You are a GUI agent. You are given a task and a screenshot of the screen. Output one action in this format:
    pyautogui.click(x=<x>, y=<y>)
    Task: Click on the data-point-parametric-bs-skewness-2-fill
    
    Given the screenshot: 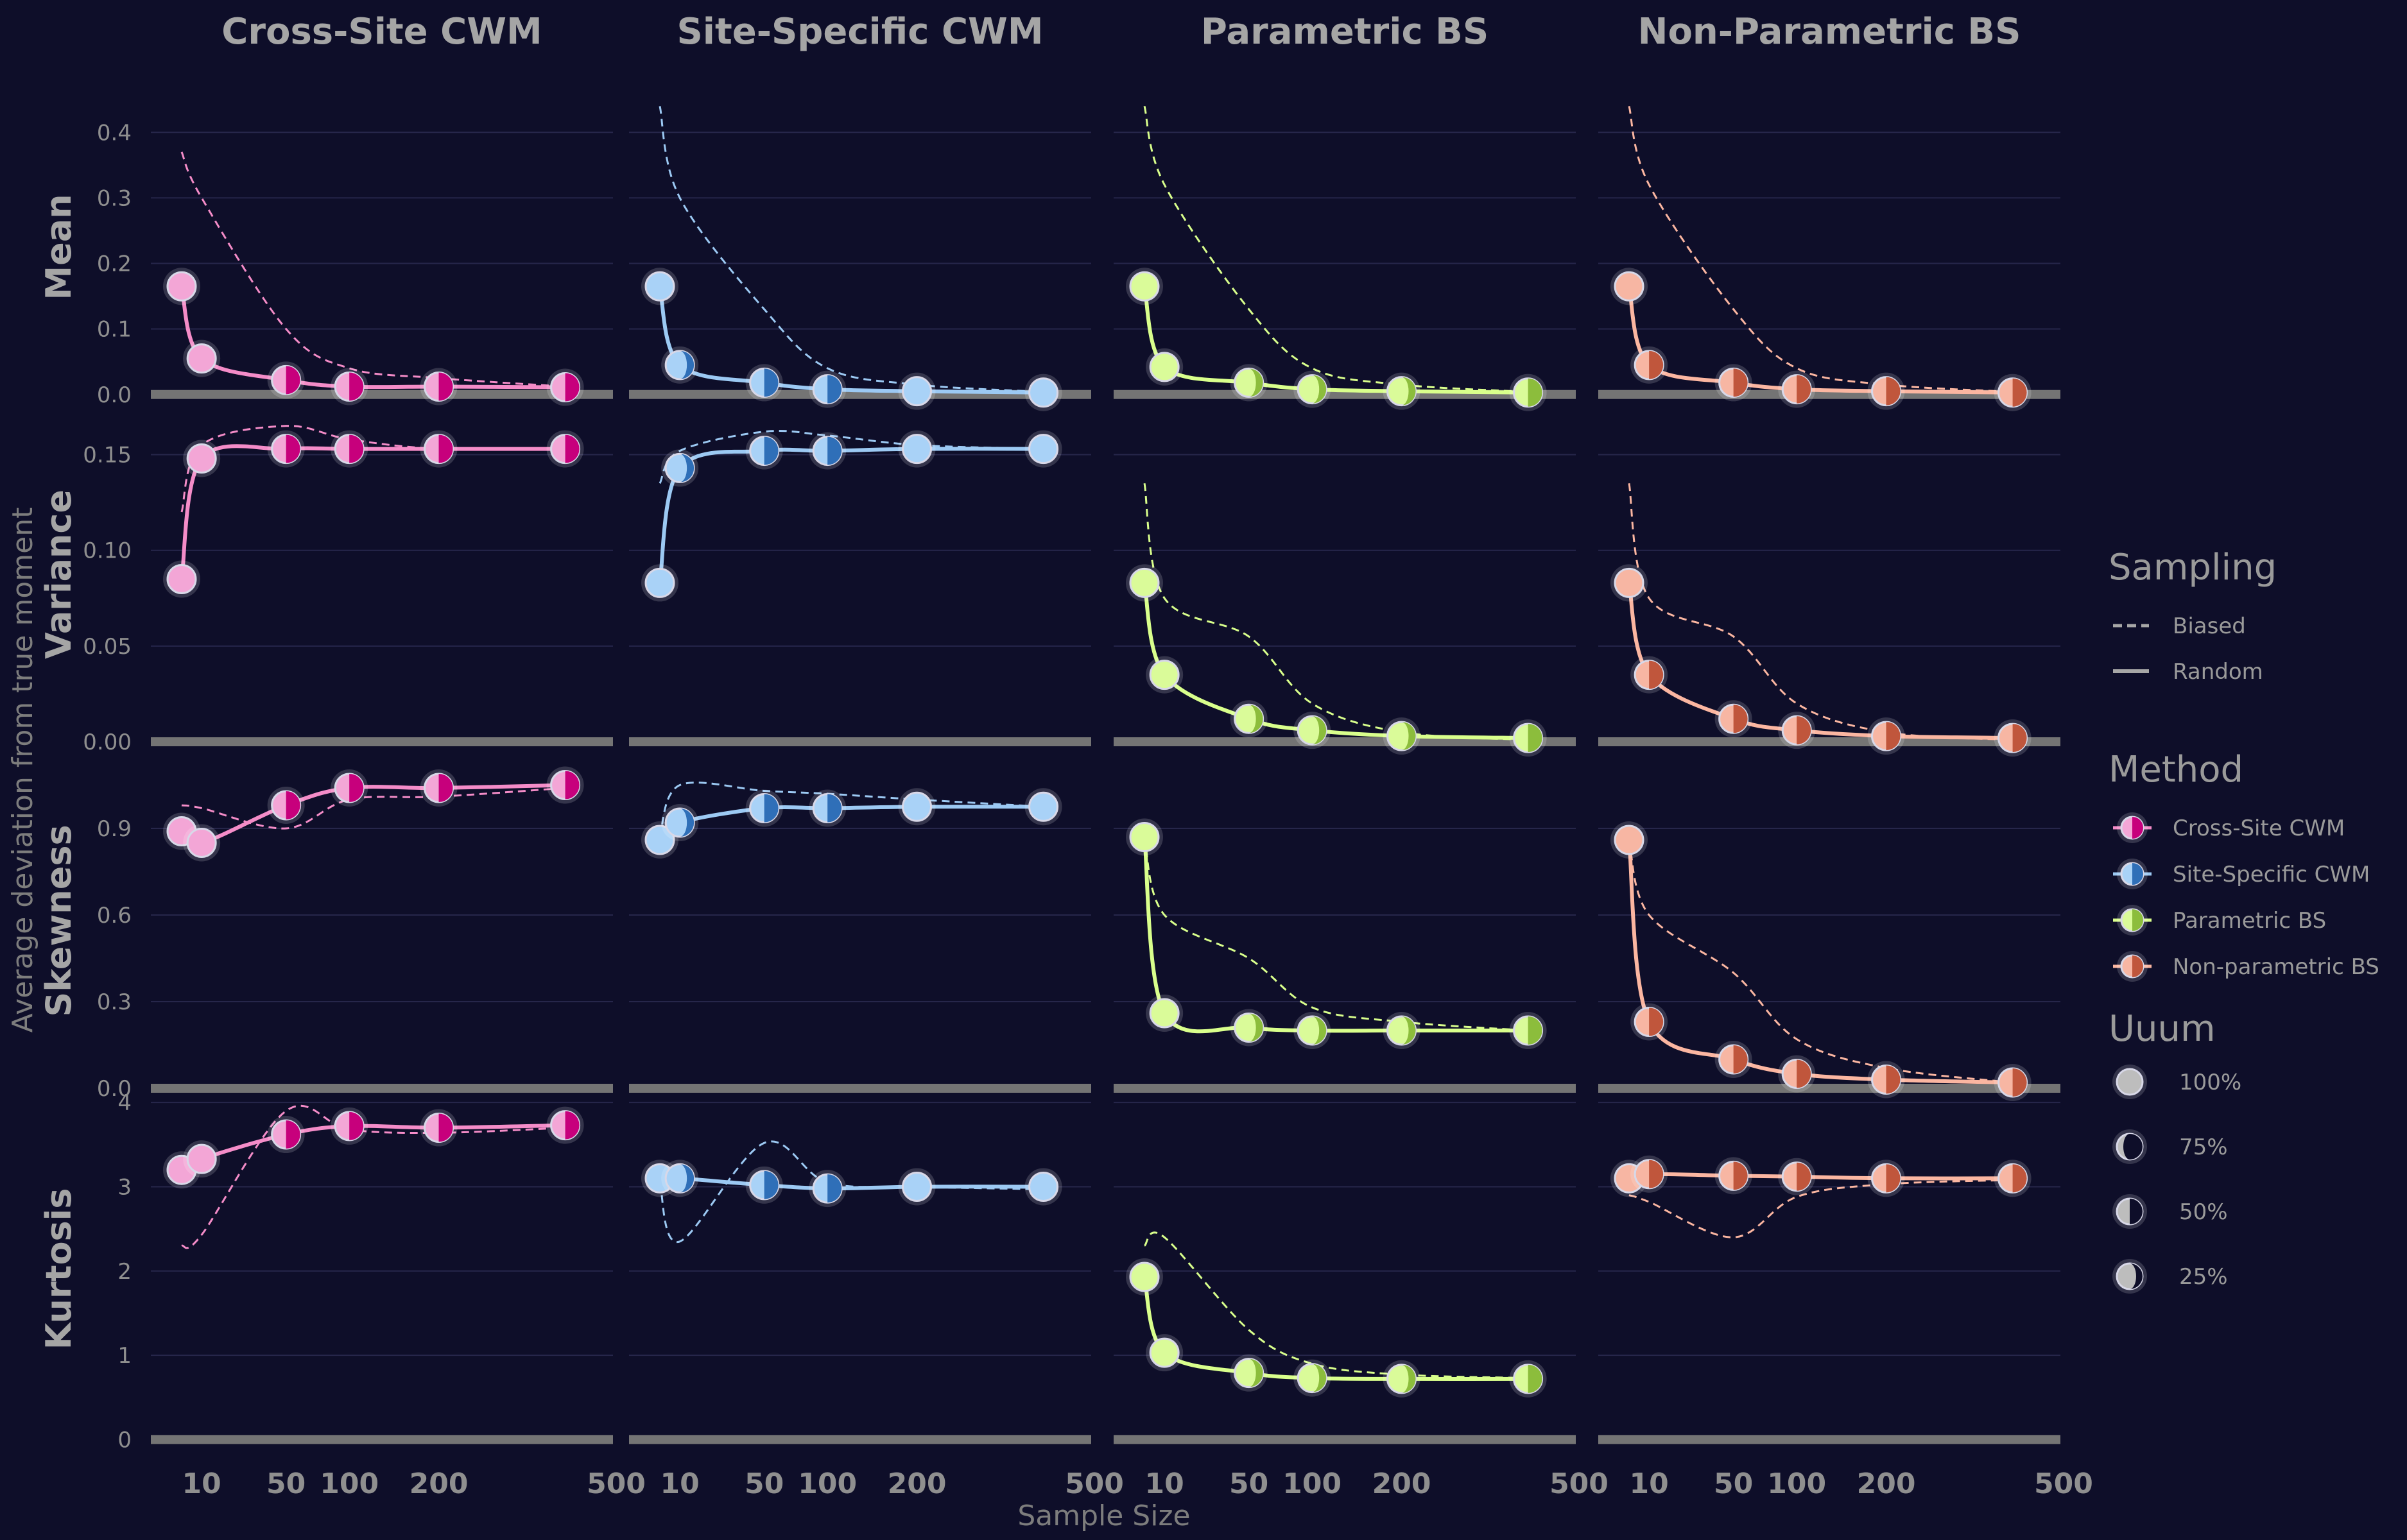 What is the action you would take?
    pyautogui.click(x=1255, y=1028)
    